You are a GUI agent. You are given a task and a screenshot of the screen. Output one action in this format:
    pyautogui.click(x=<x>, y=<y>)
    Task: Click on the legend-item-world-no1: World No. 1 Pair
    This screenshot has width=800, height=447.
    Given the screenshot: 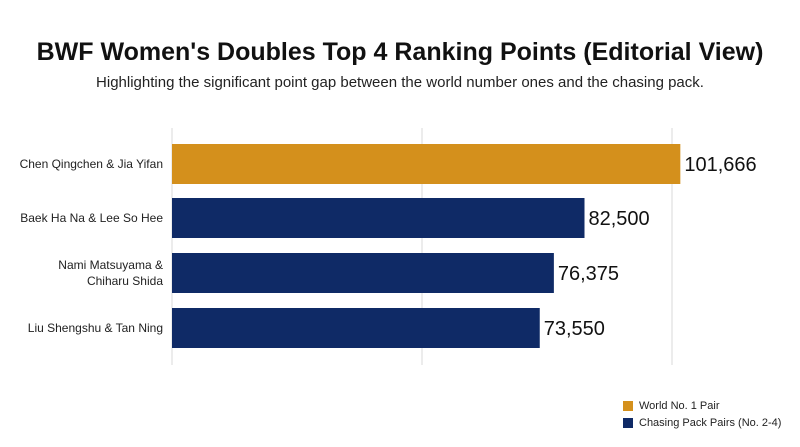 What is the action you would take?
    pyautogui.click(x=702, y=405)
    